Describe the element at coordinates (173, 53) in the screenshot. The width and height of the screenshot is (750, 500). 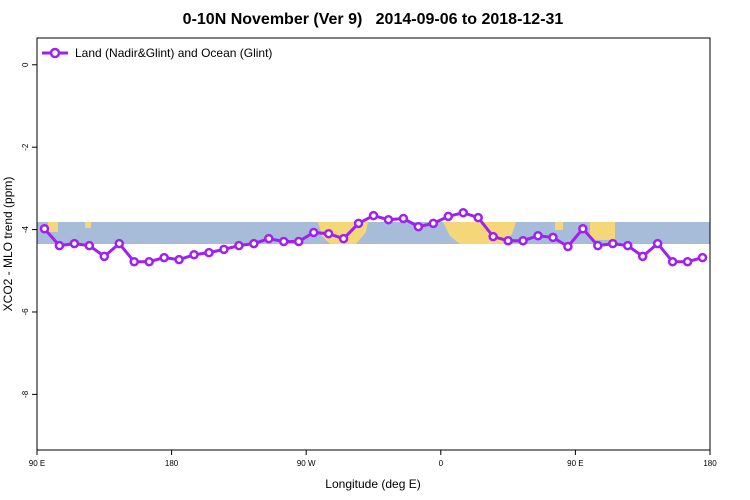
I see `legend-label: Land (Nadir&Glint) and Ocean (Glint)` at that location.